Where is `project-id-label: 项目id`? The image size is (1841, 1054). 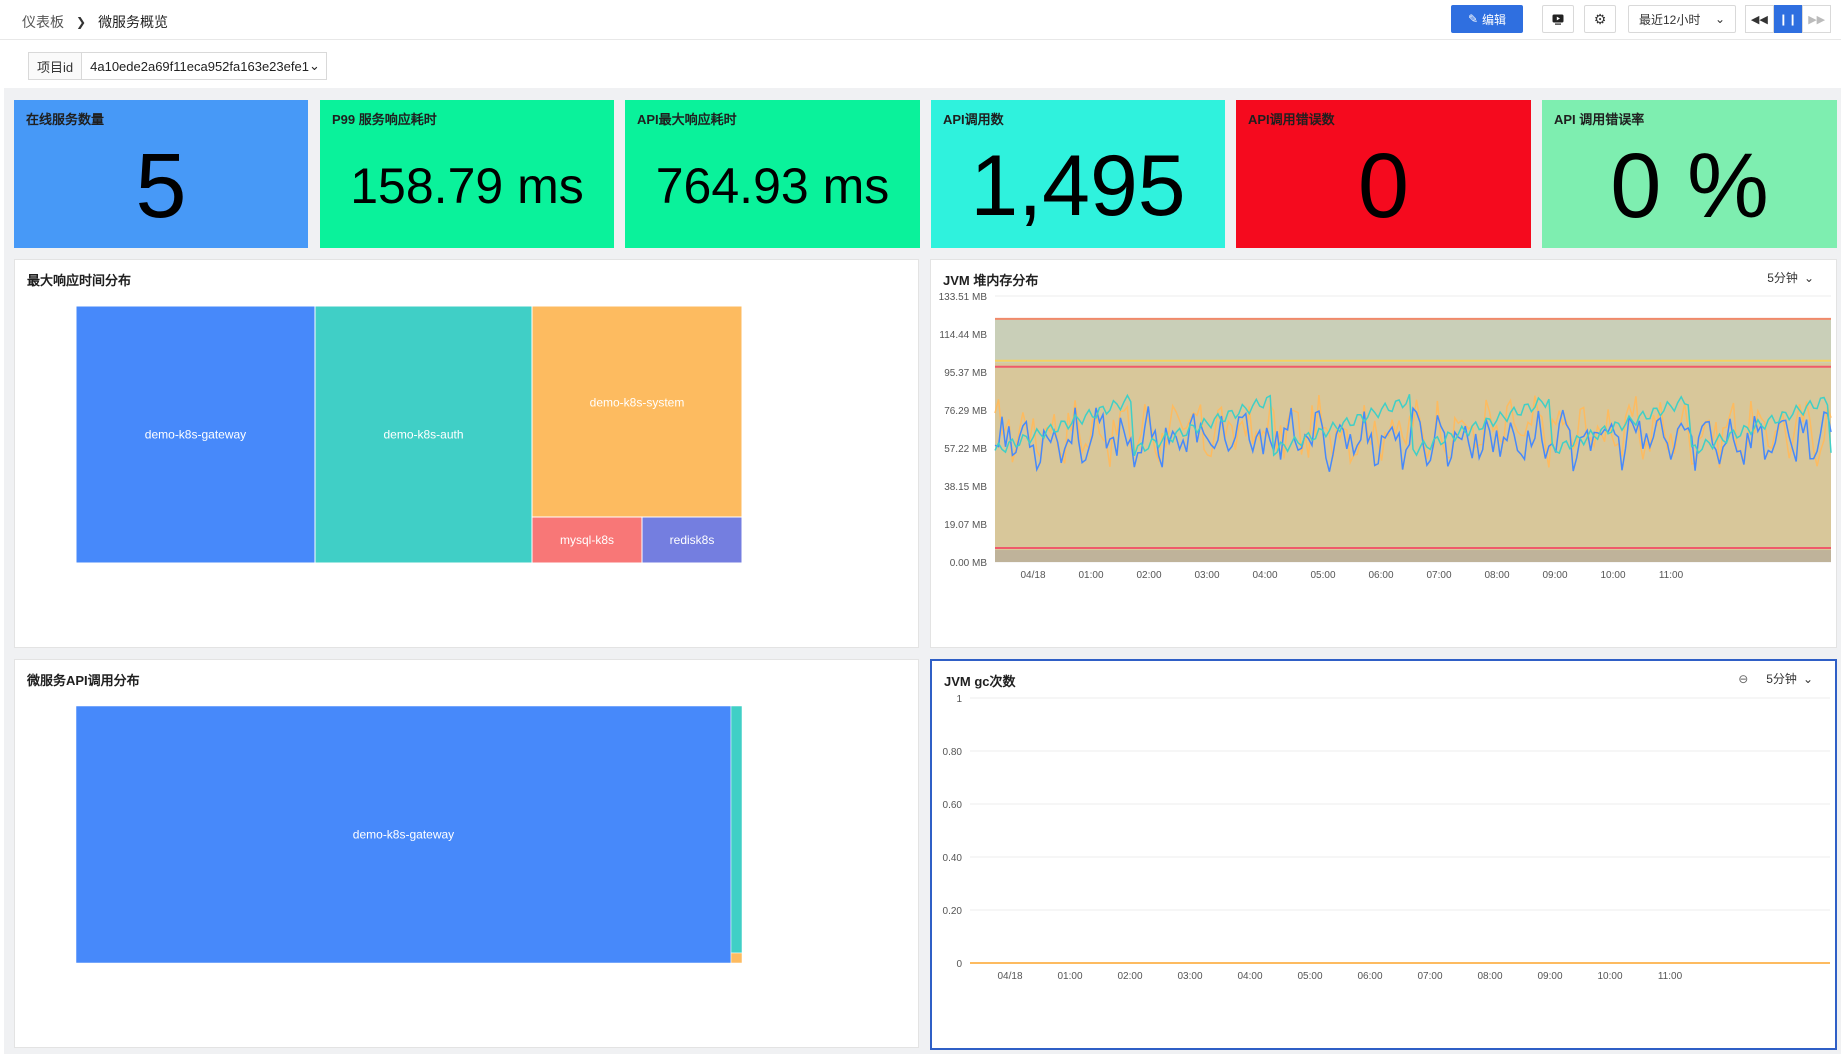 project-id-label: 项目id is located at coordinates (56, 66).